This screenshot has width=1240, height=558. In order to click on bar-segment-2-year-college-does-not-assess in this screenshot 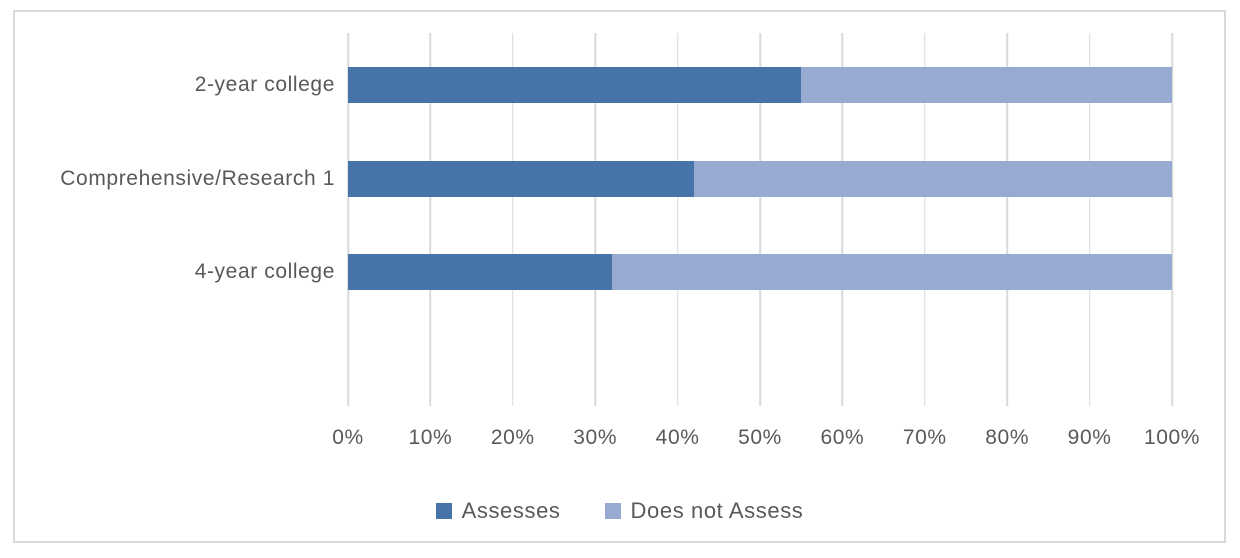, I will do `click(986, 85)`.